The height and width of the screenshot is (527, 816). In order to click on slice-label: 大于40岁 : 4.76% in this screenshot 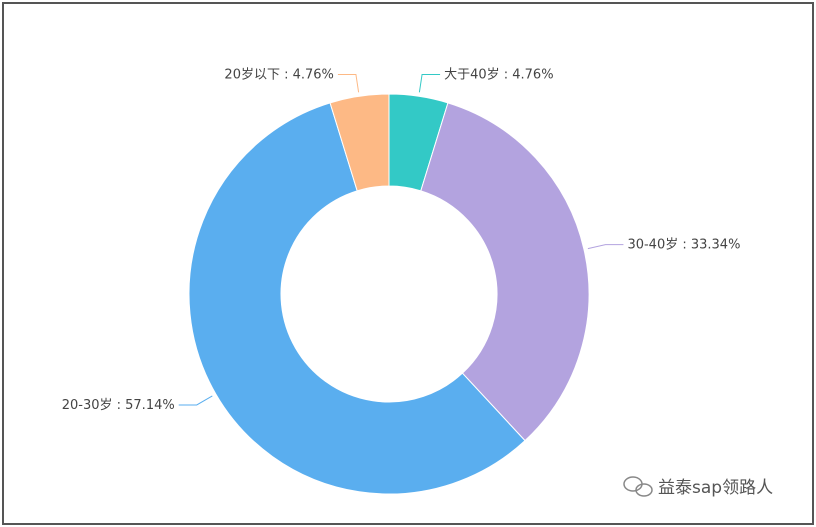, I will do `click(498, 74)`.